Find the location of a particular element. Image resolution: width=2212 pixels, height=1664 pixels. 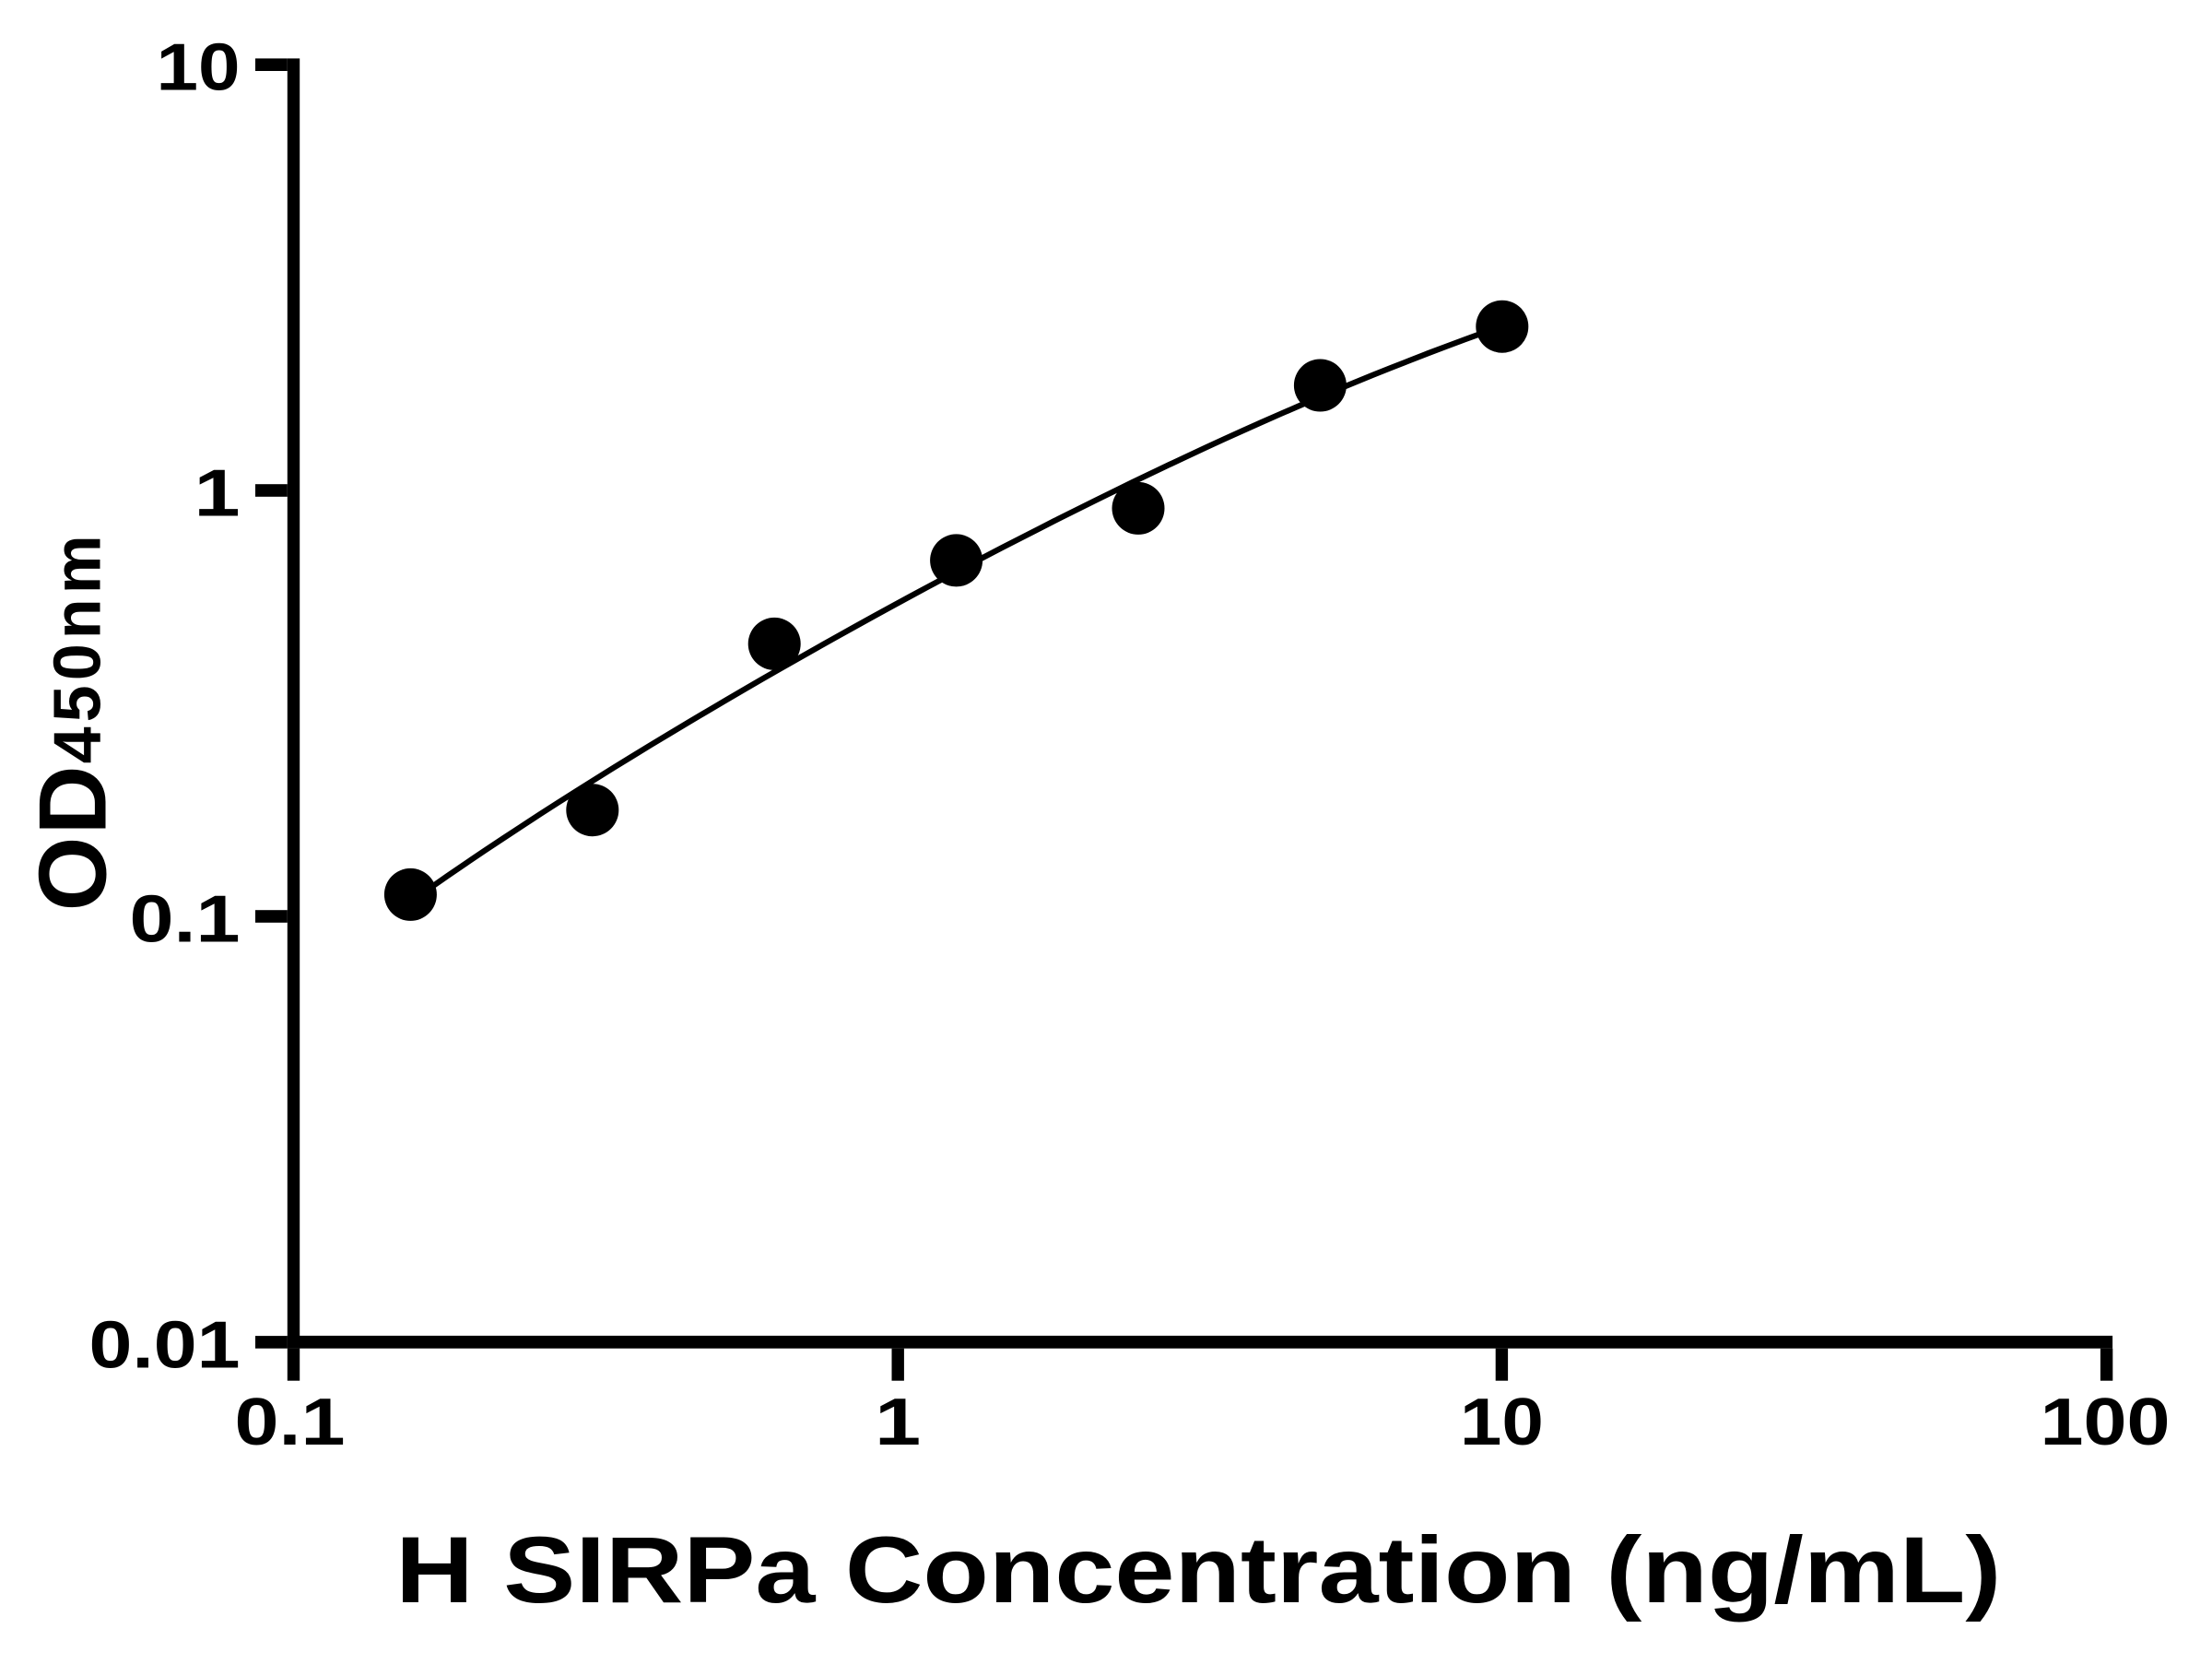

svg-text: 100 is located at coordinates (2106, 1422).